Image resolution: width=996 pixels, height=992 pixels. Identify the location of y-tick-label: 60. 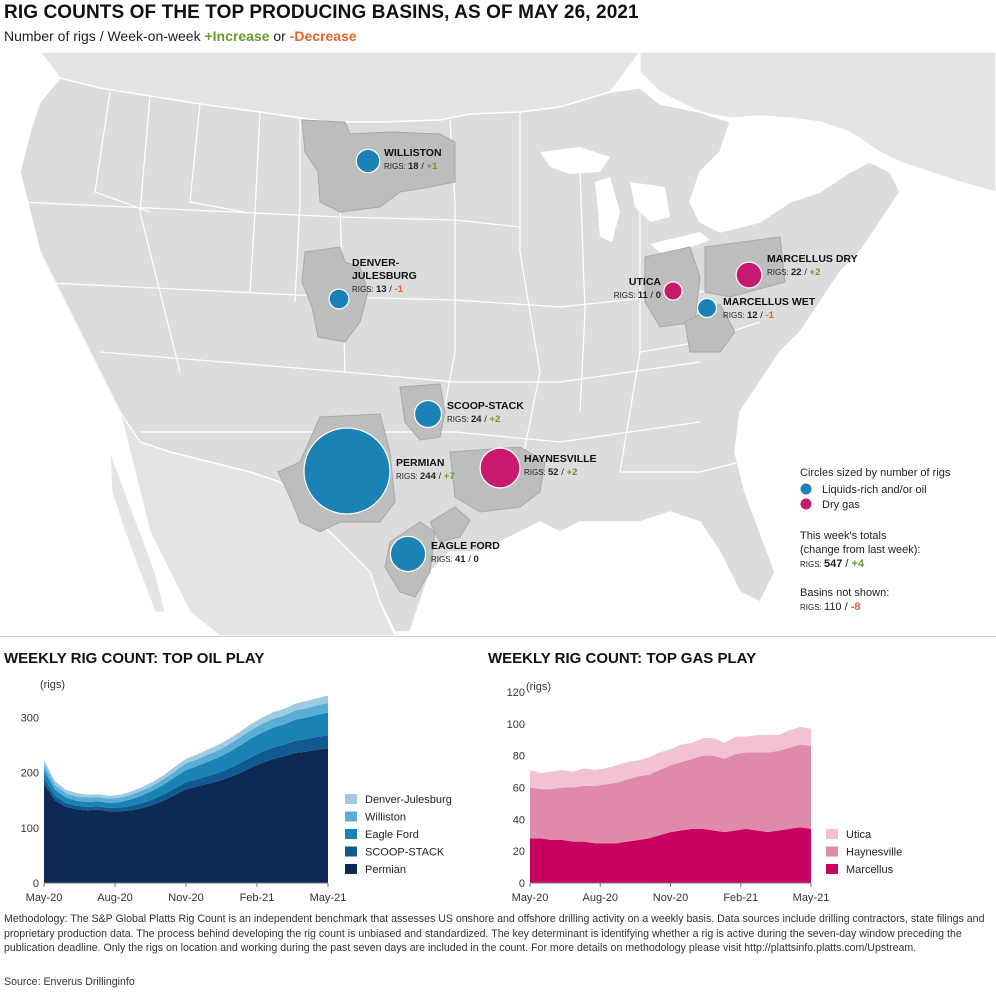
(519, 789).